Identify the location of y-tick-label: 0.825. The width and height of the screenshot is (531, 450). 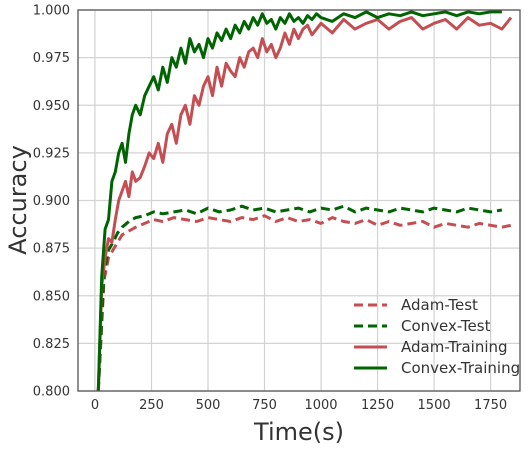
(51, 344).